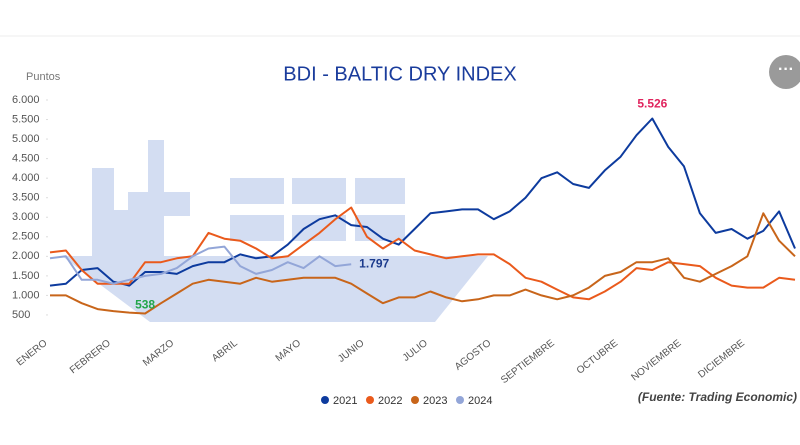 The height and width of the screenshot is (445, 800). Describe the element at coordinates (26, 237) in the screenshot. I see `y-tick-label: 2.500` at that location.